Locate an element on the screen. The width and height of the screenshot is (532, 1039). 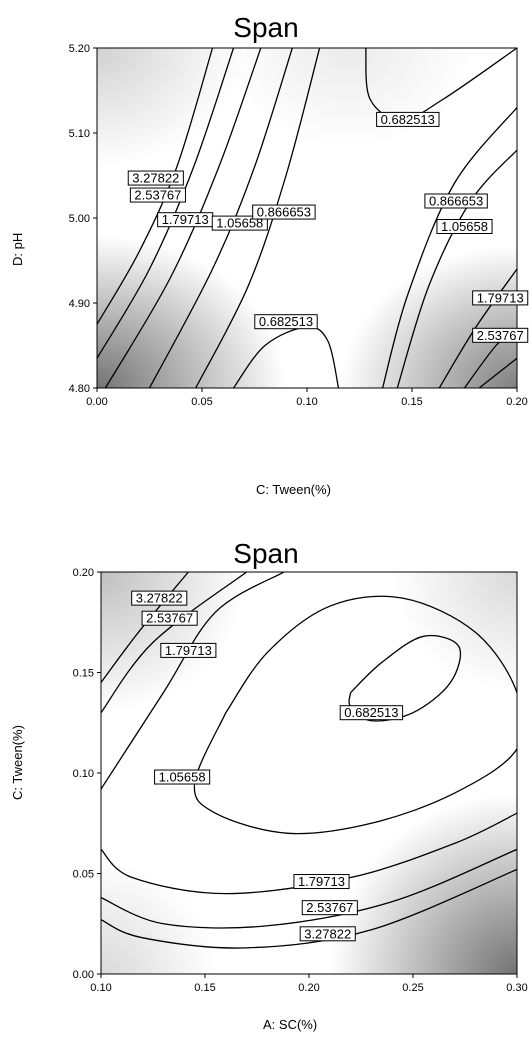
y-tick-label: 0.15 is located at coordinates (83, 674).